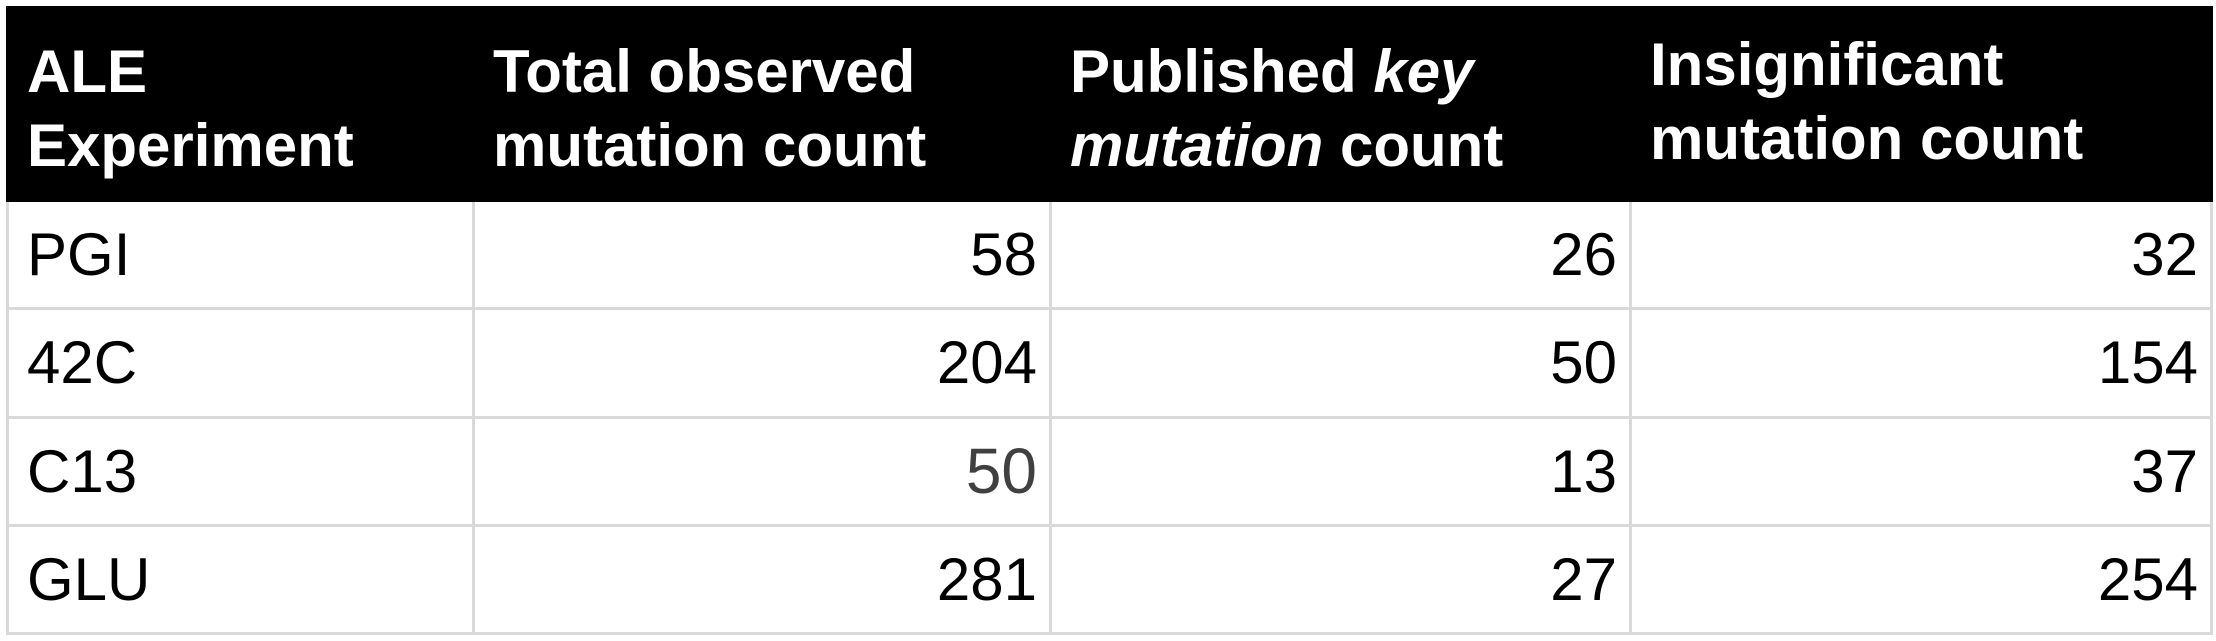  What do you see at coordinates (762, 254) in the screenshot?
I see `total-cell: 58` at bounding box center [762, 254].